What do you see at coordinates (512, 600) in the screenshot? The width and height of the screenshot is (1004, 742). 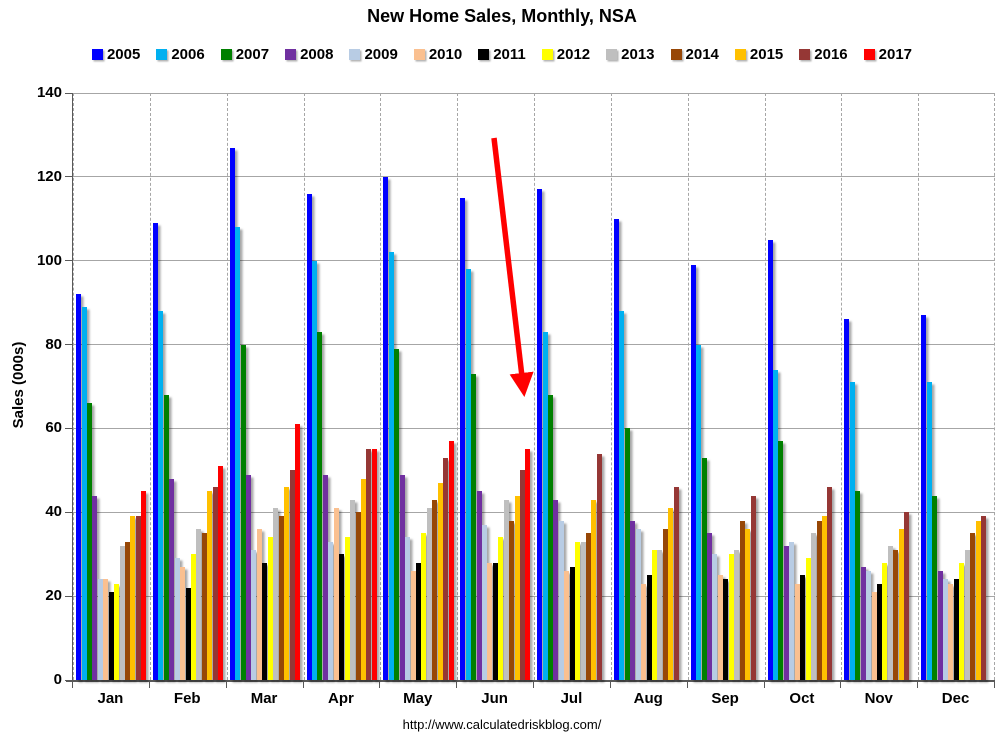 I see `bar-2014-Jun` at bounding box center [512, 600].